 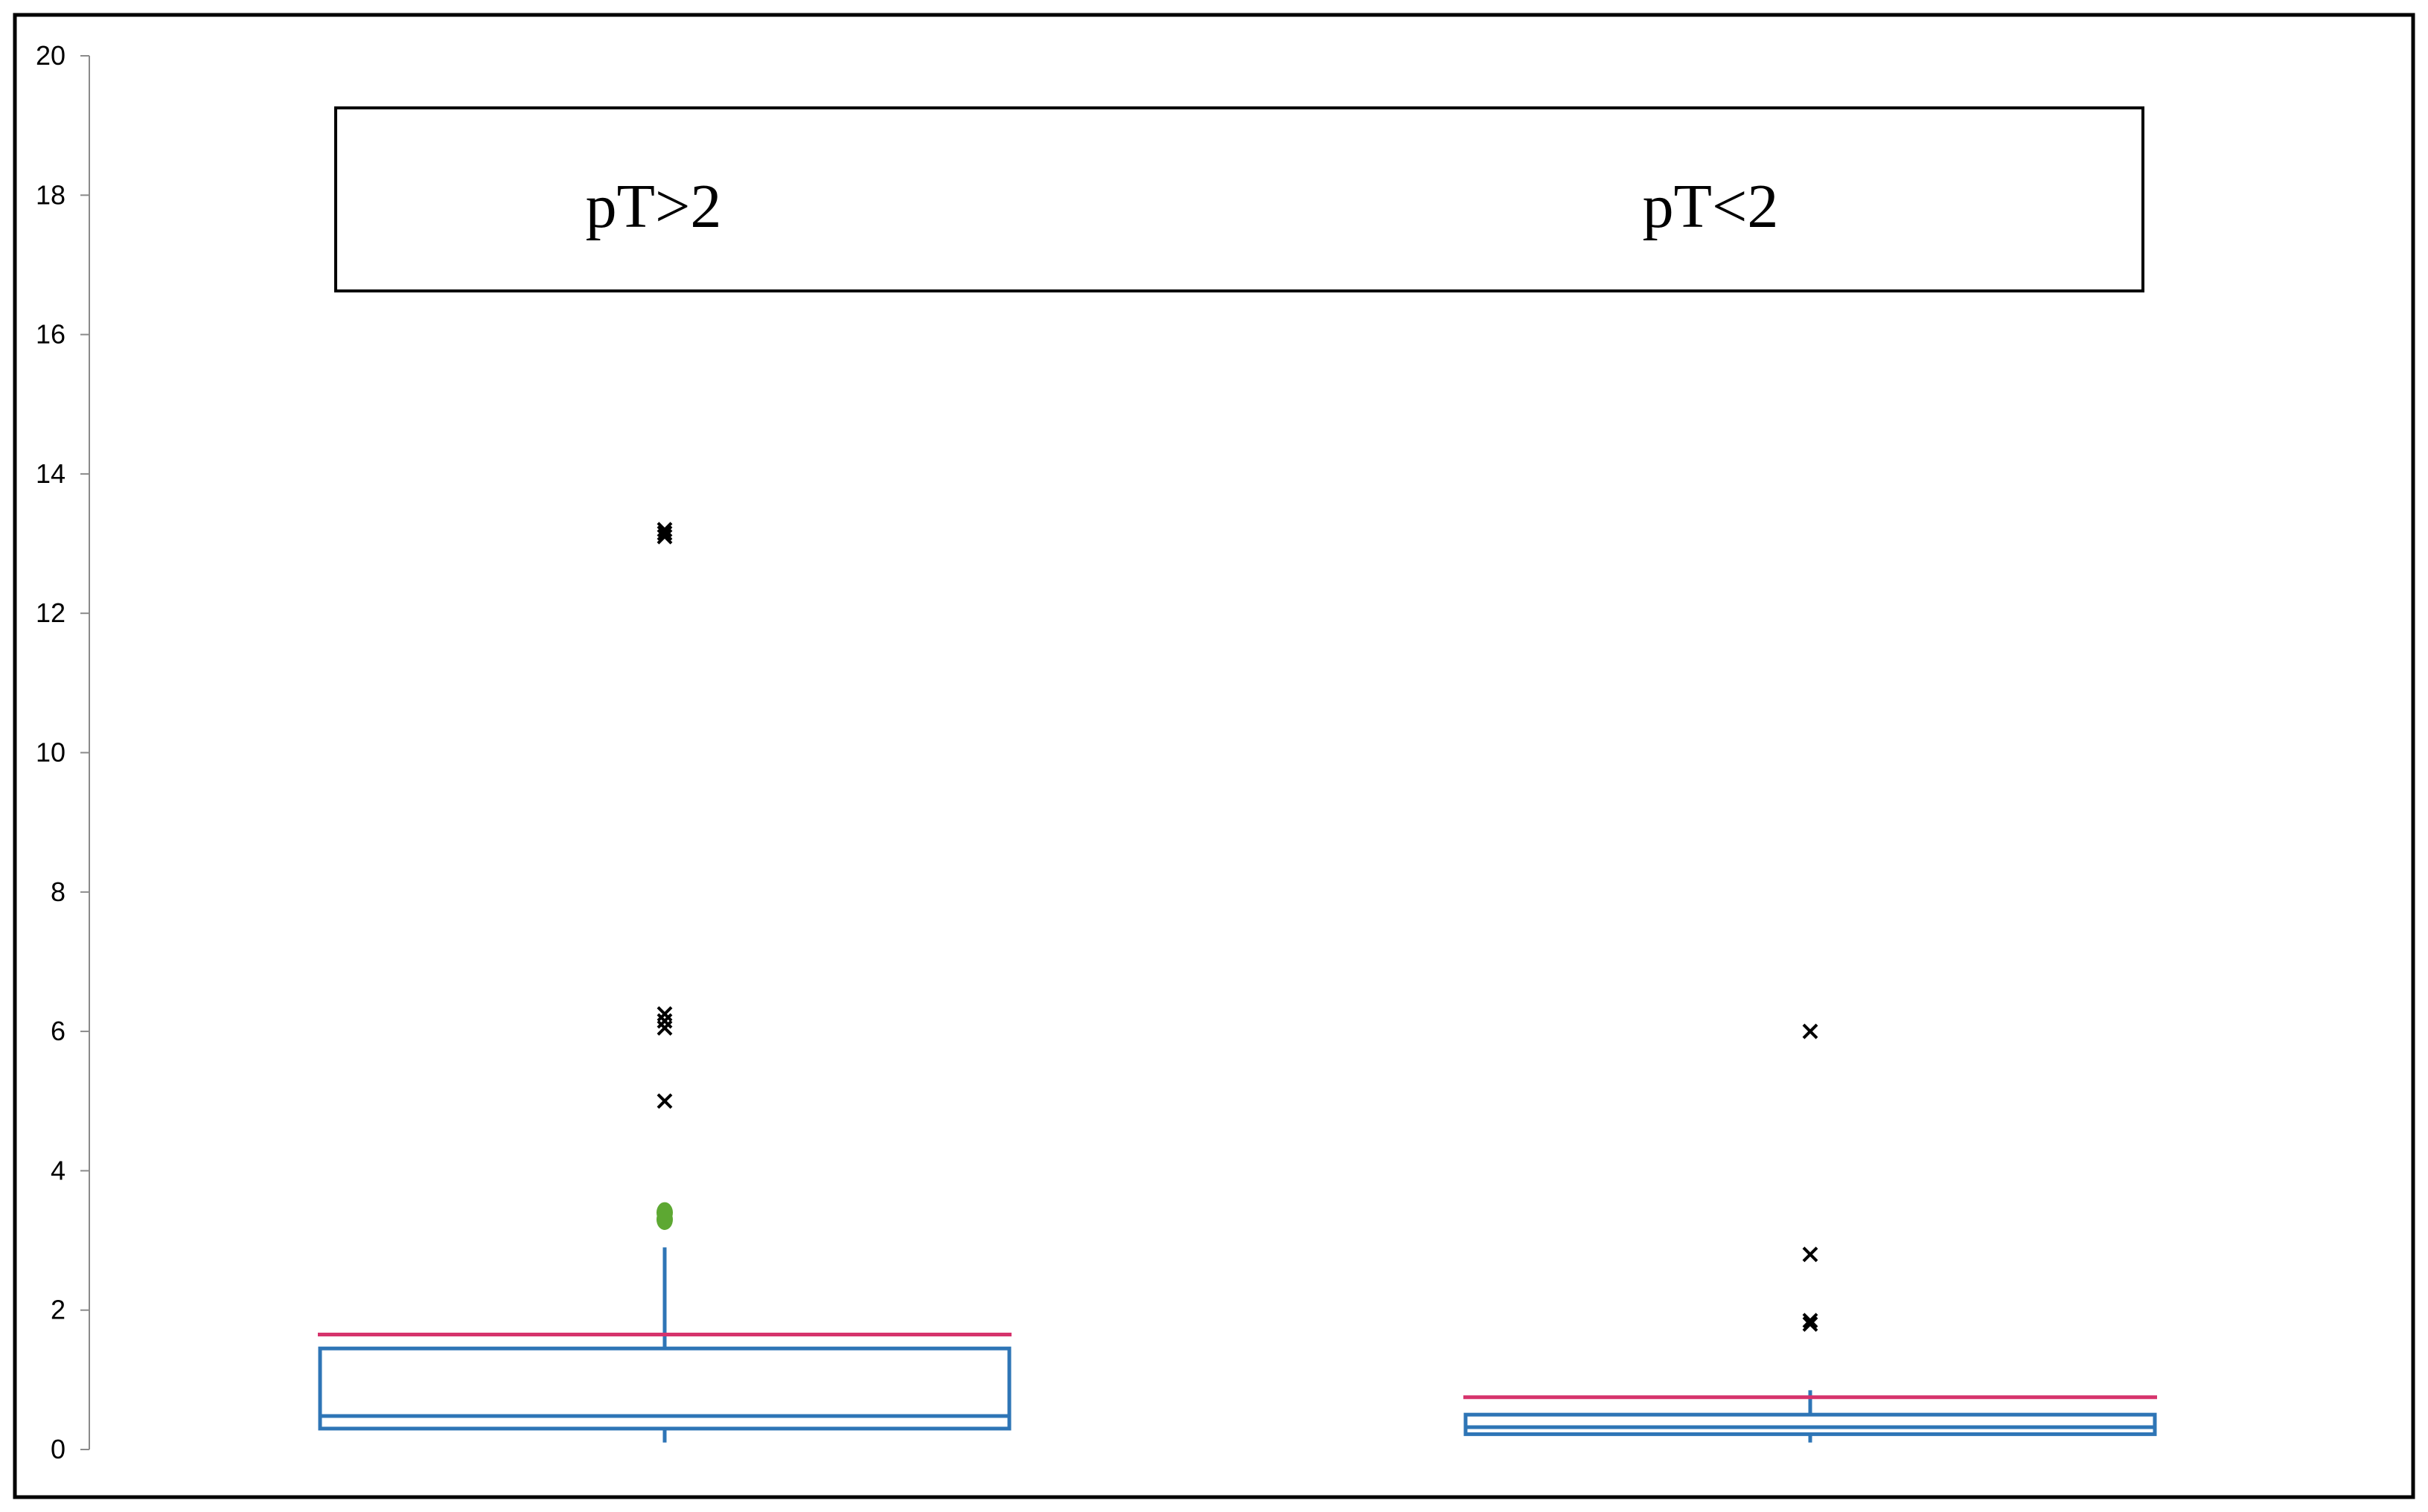 I want to click on y-tick-label: 4, so click(x=58, y=1170).